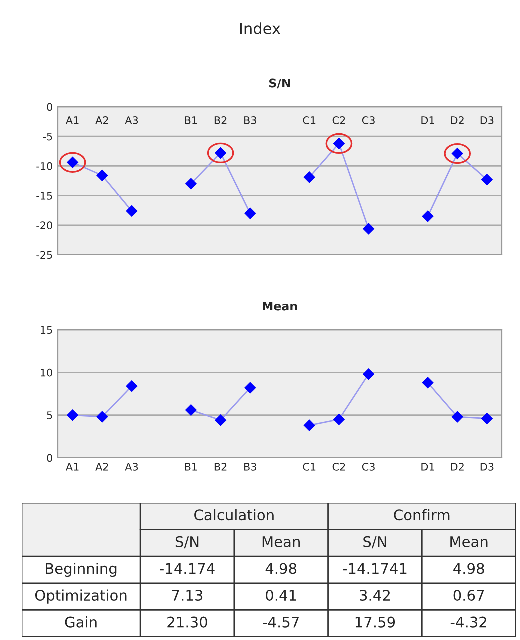 This screenshot has height=640, width=520. I want to click on text: 21.30, so click(188, 622).